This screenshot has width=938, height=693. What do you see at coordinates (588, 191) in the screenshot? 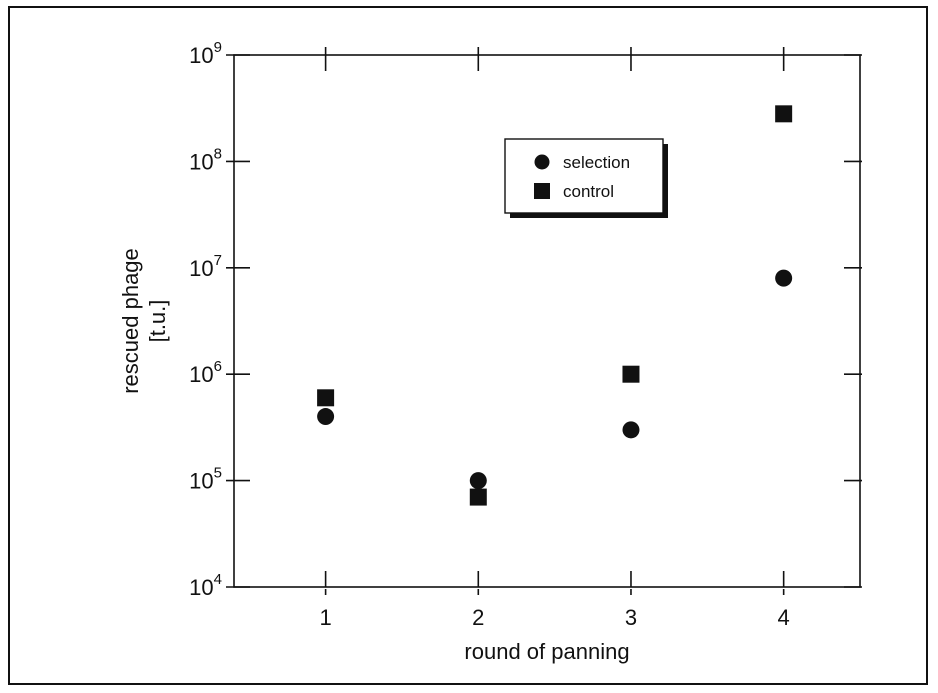
I see `legend-label-control: control` at bounding box center [588, 191].